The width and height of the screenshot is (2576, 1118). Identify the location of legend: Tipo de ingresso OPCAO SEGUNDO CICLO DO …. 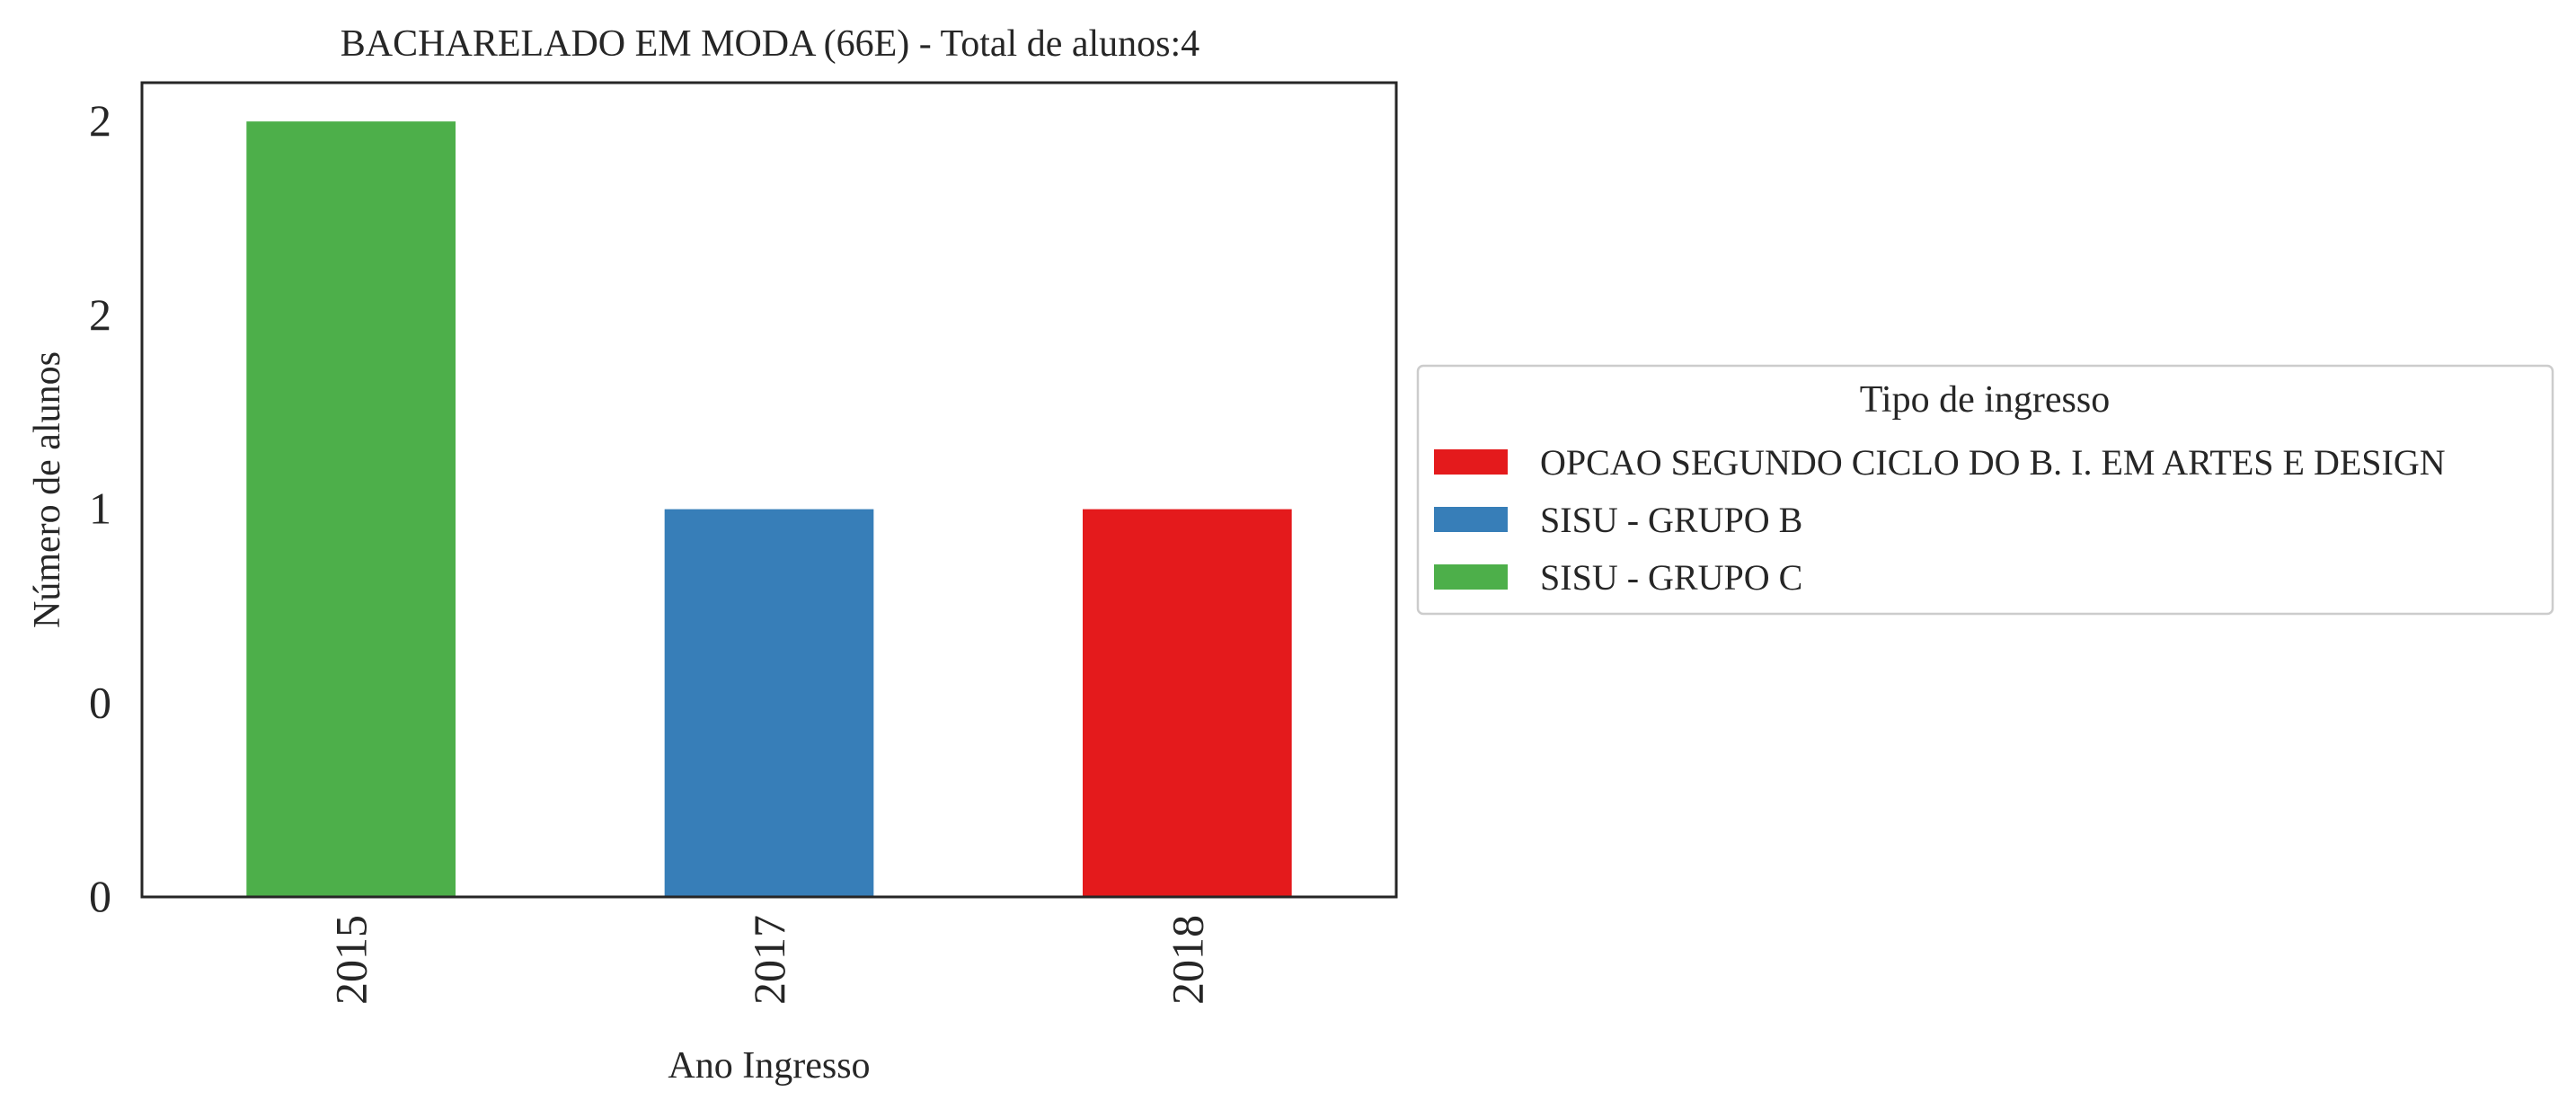
(1985, 490).